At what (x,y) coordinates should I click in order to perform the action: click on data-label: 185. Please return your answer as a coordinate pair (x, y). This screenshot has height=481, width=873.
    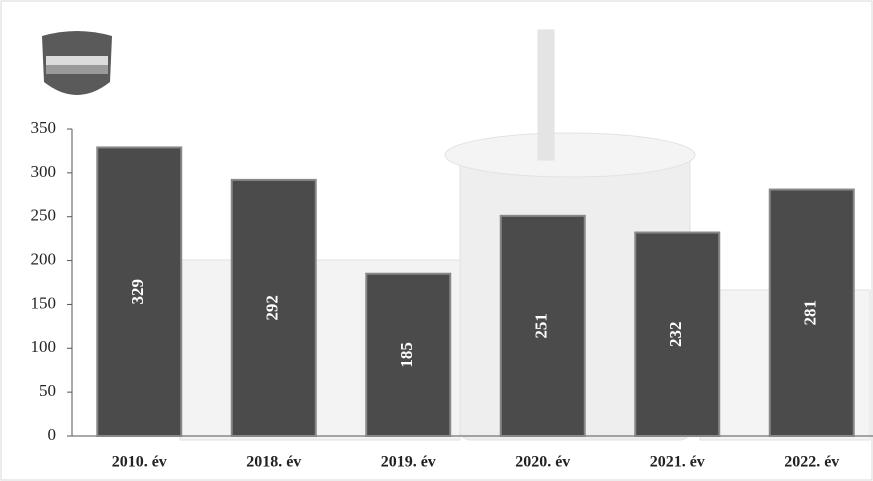
    Looking at the image, I should click on (406, 355).